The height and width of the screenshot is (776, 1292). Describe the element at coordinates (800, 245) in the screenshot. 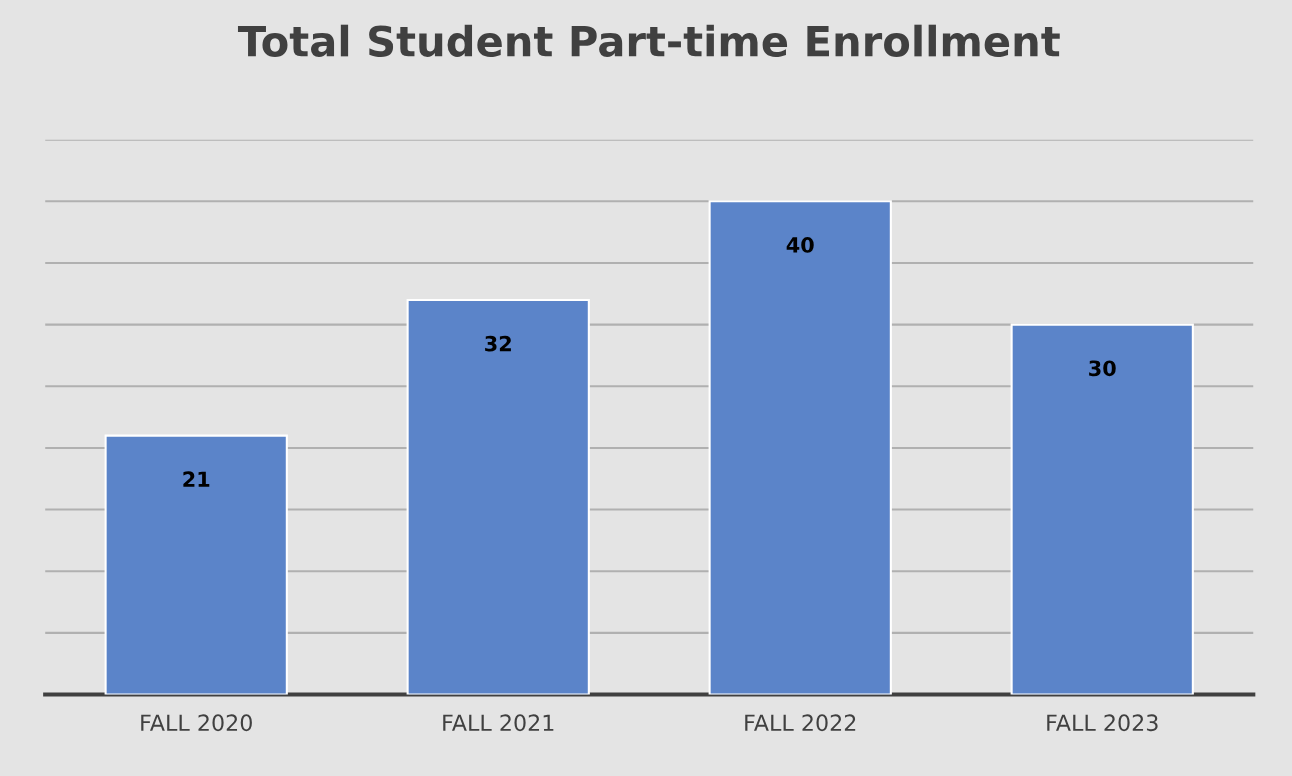

I see `data-label: 40` at that location.